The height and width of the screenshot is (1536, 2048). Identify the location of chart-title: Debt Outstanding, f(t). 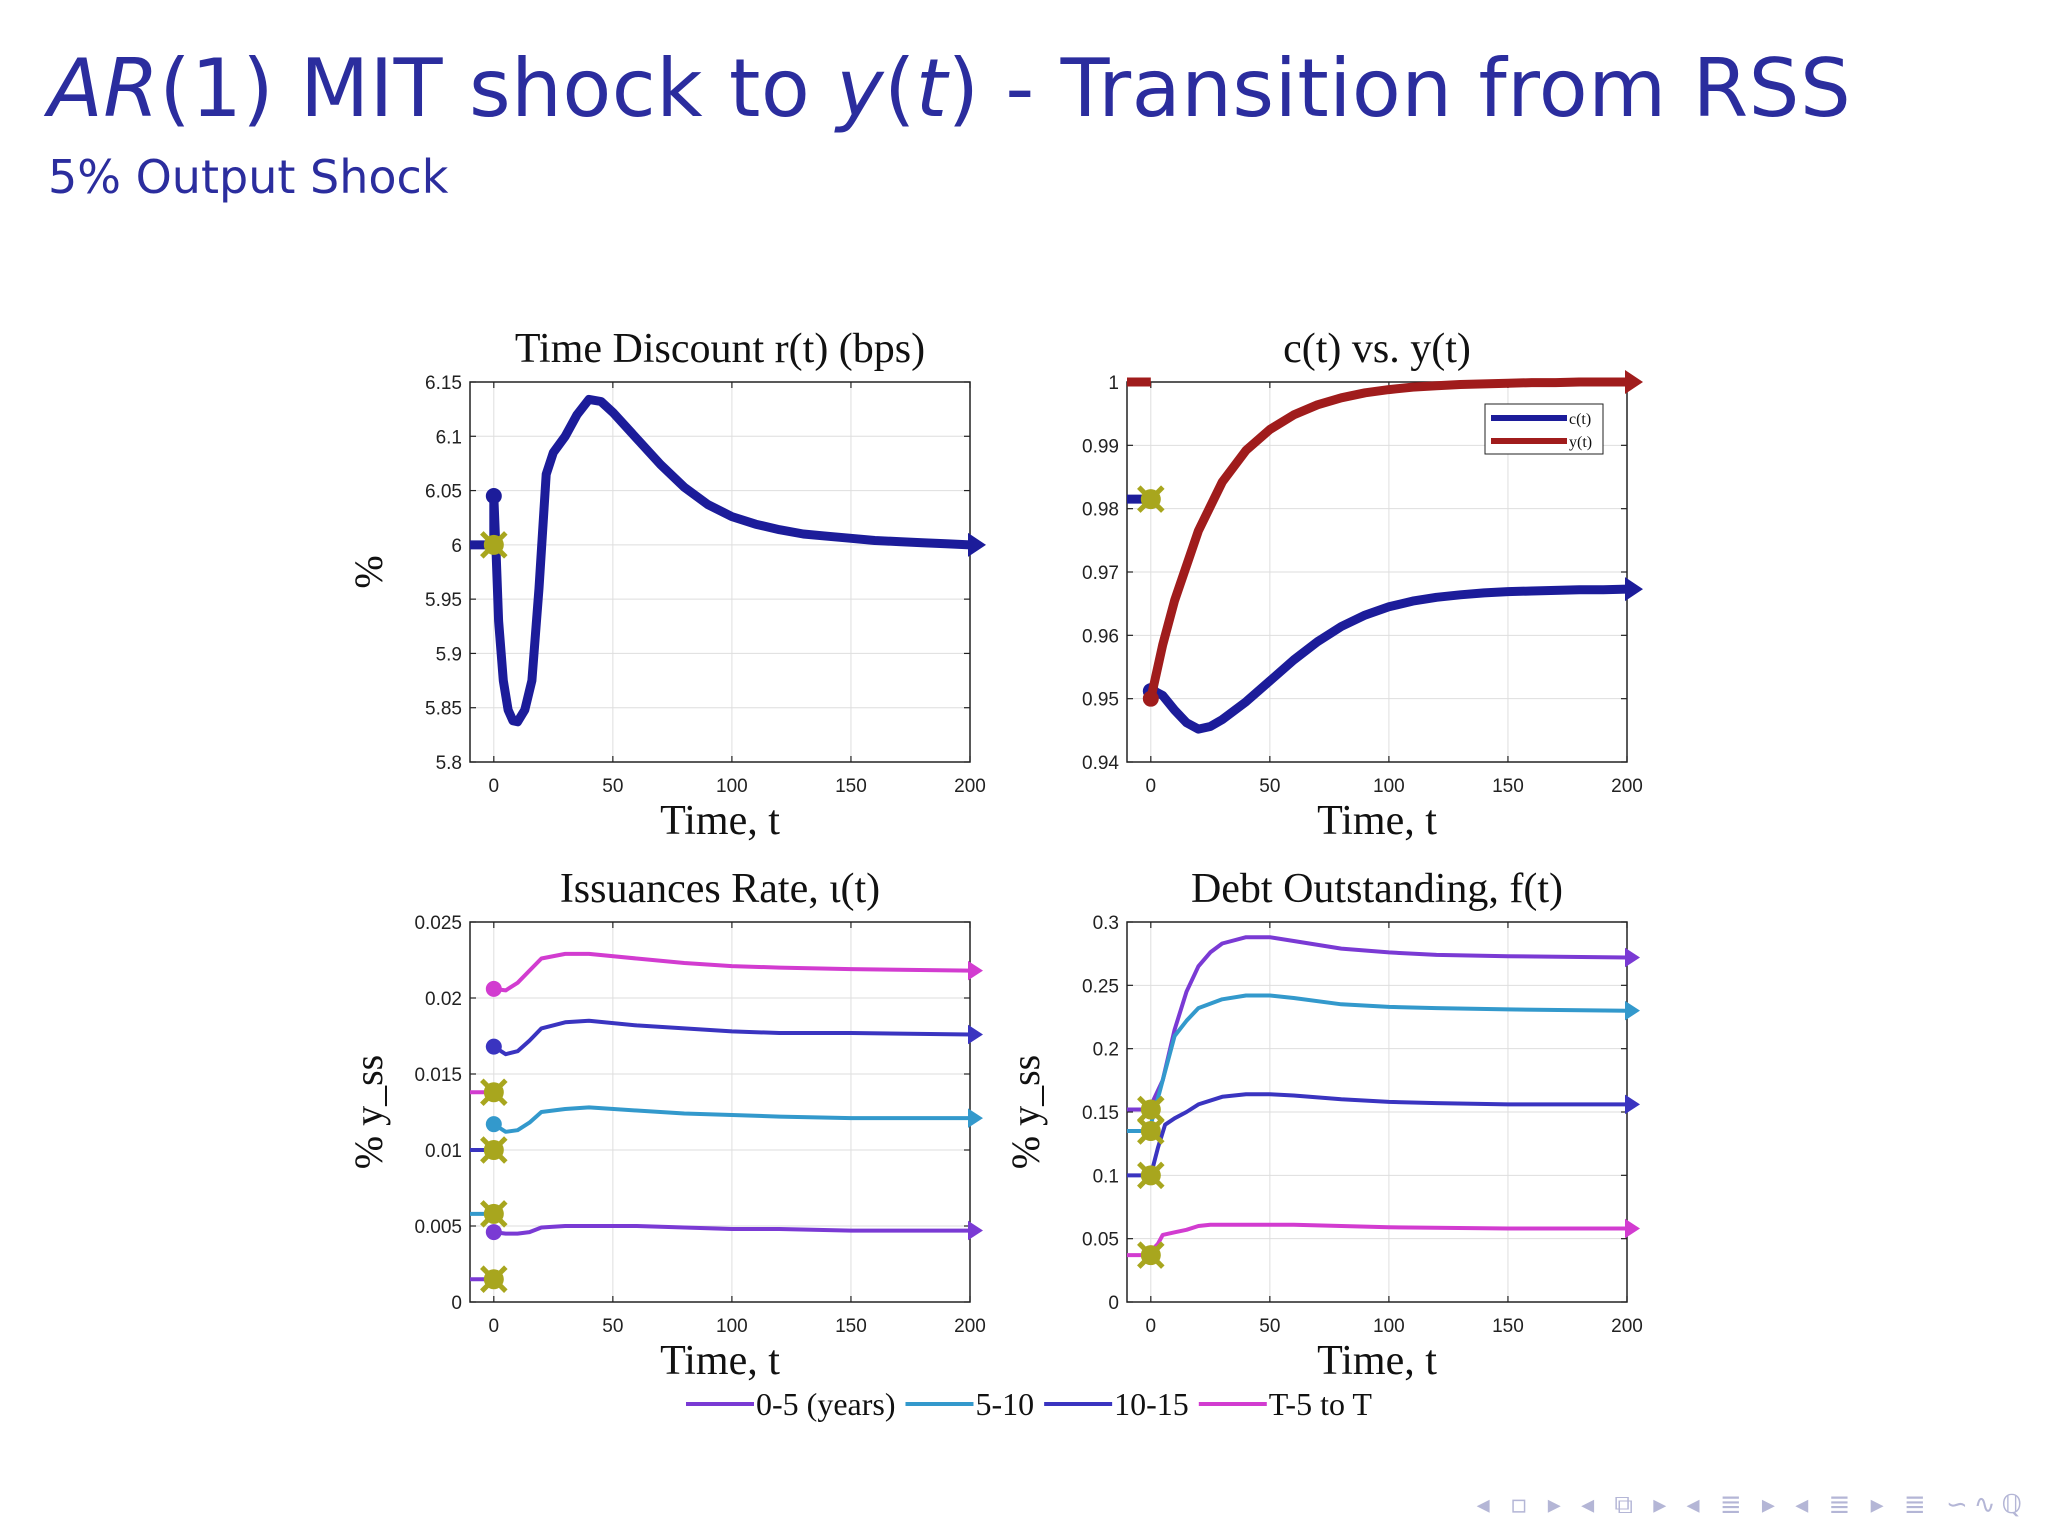
(1377, 889).